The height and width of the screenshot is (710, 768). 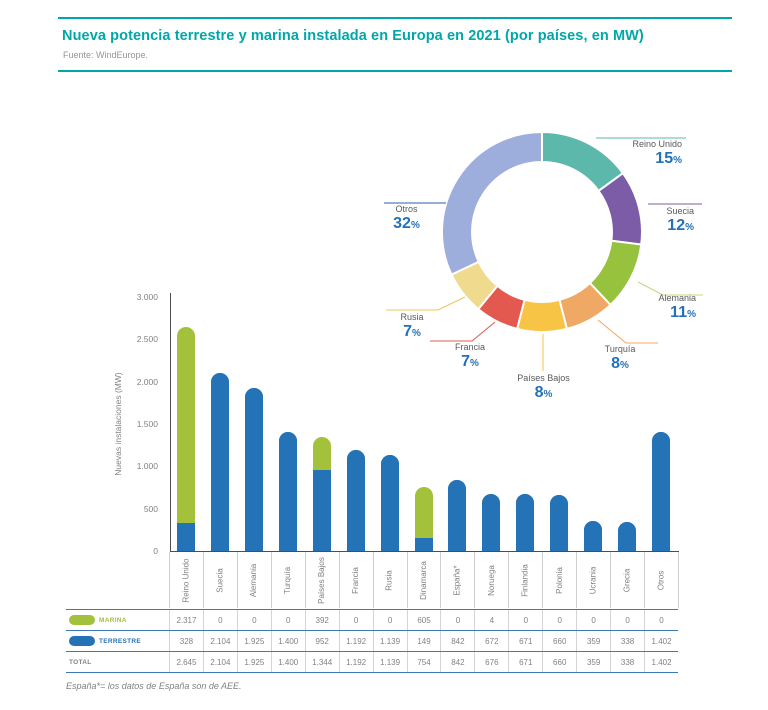 I want to click on legend-pill-terrestre, so click(x=82, y=641).